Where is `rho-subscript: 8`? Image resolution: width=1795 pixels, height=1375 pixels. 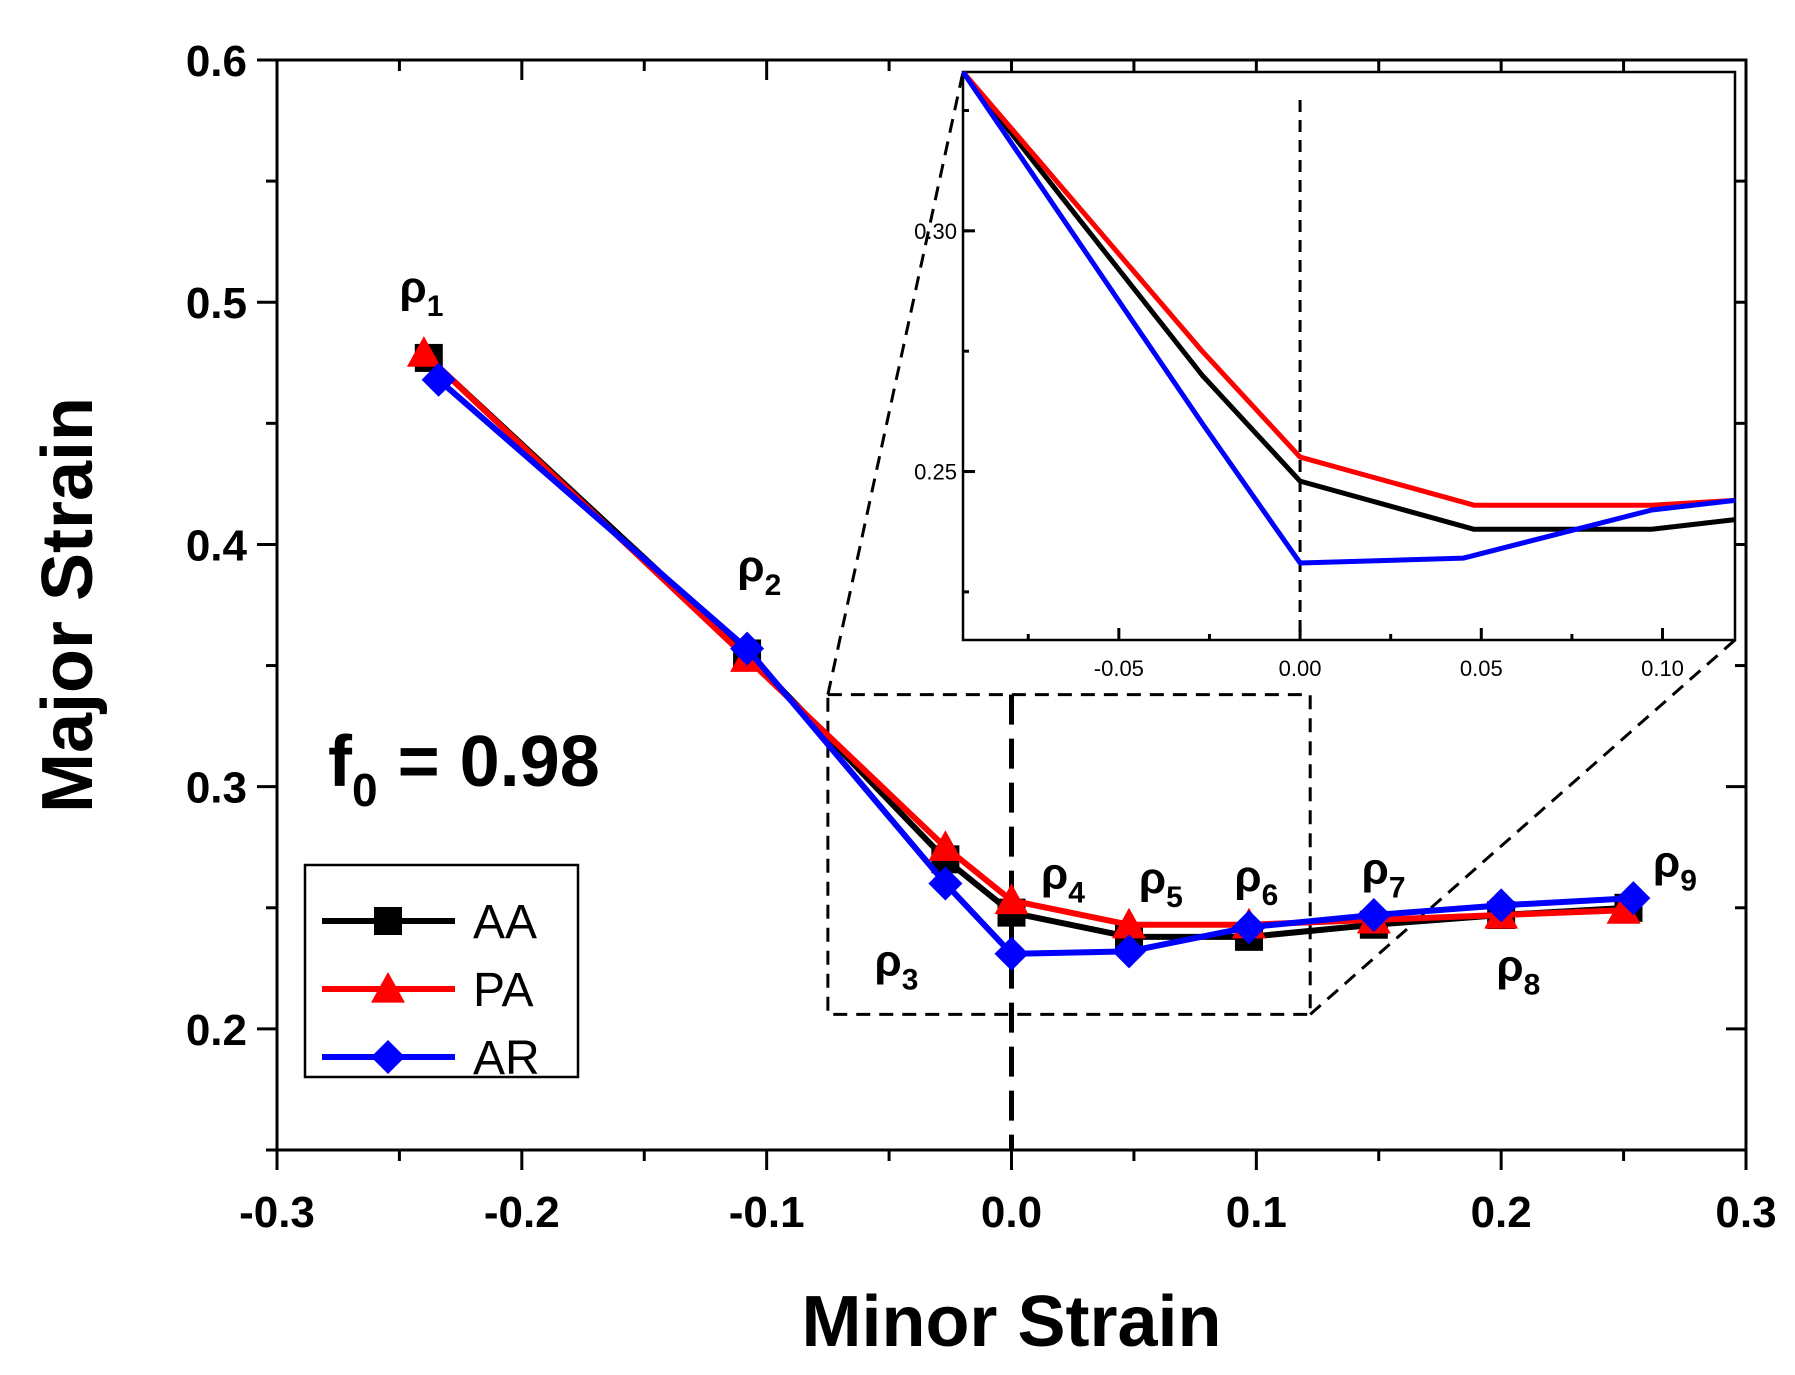
rho-subscript: 8 is located at coordinates (1532, 984).